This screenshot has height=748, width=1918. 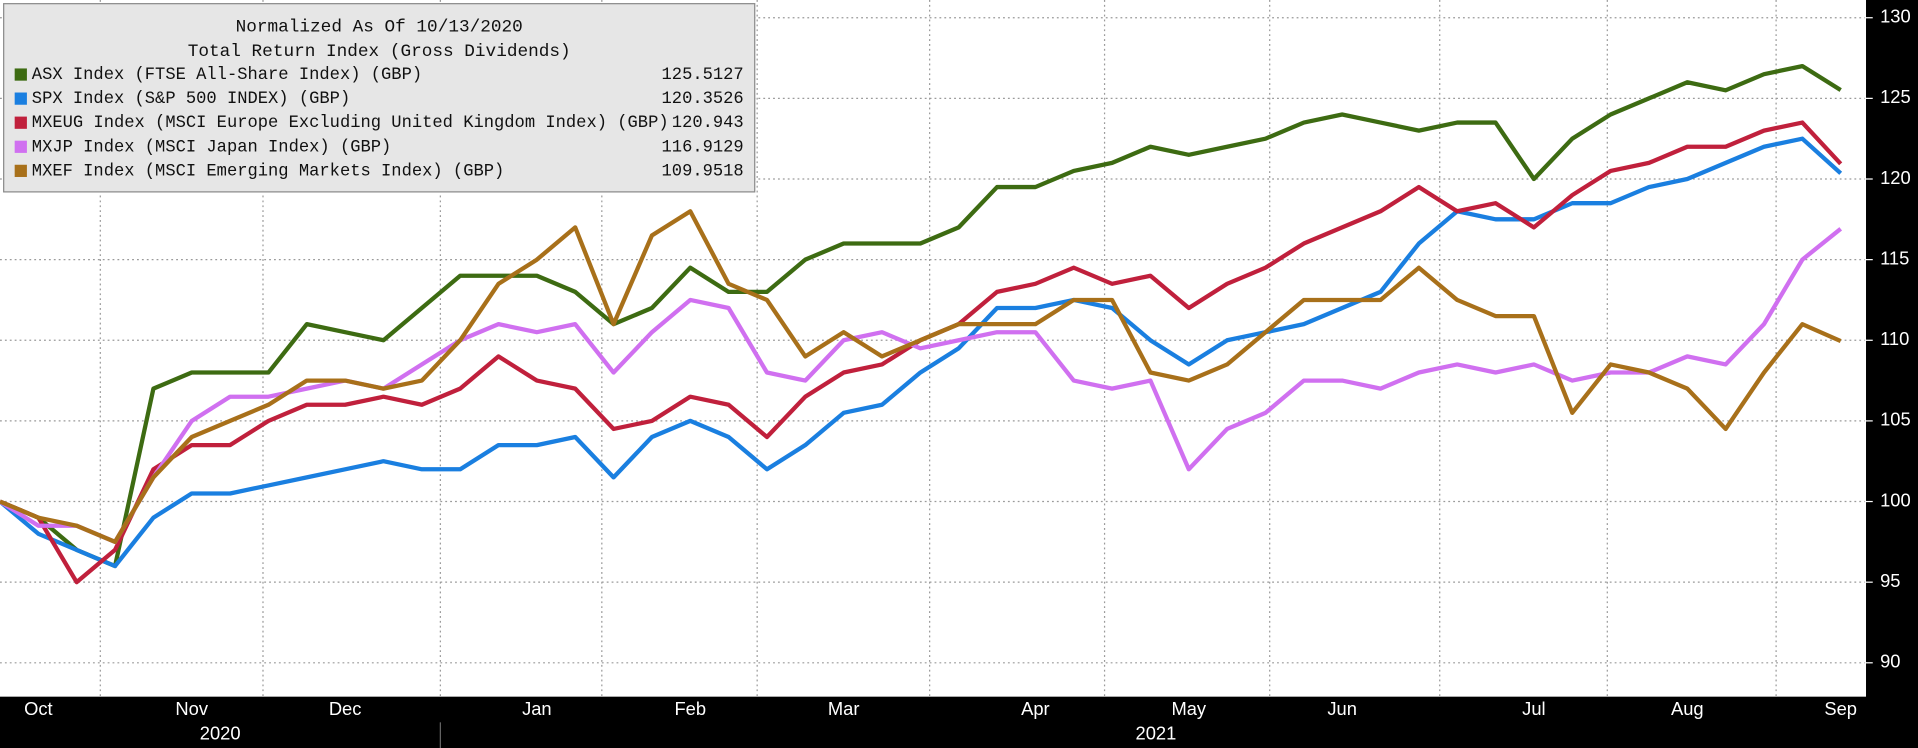 What do you see at coordinates (345, 708) in the screenshot?
I see `x-tick-label: Dec` at bounding box center [345, 708].